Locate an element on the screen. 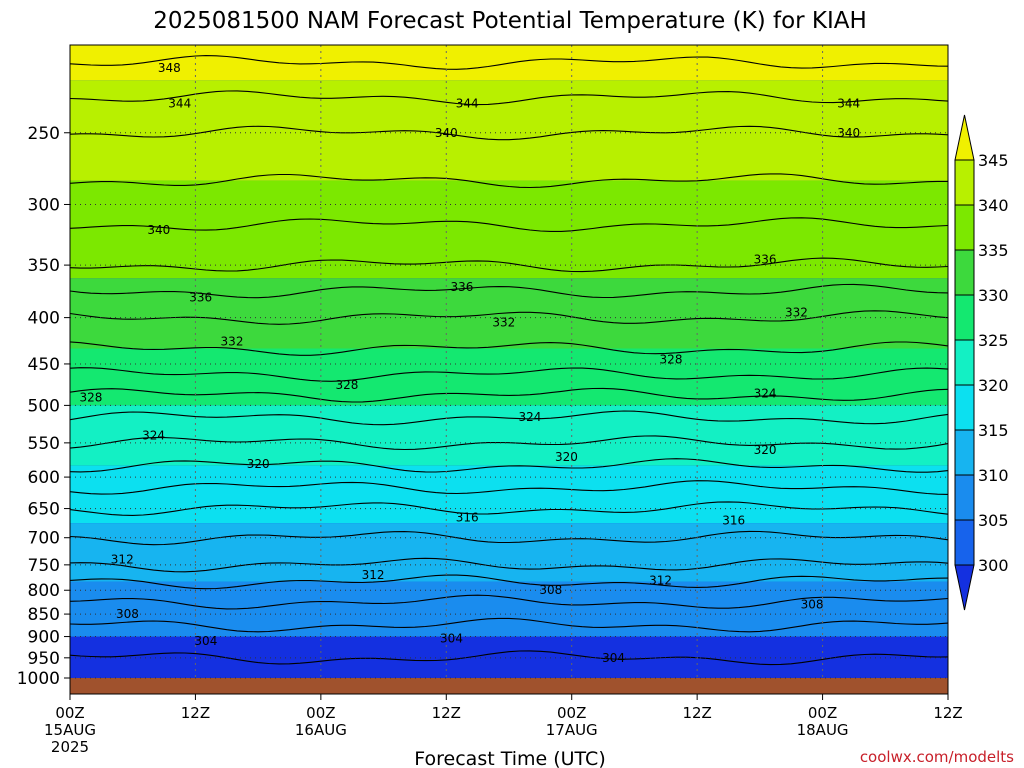 The height and width of the screenshot is (768, 1024). ground-surface is located at coordinates (509, 686).